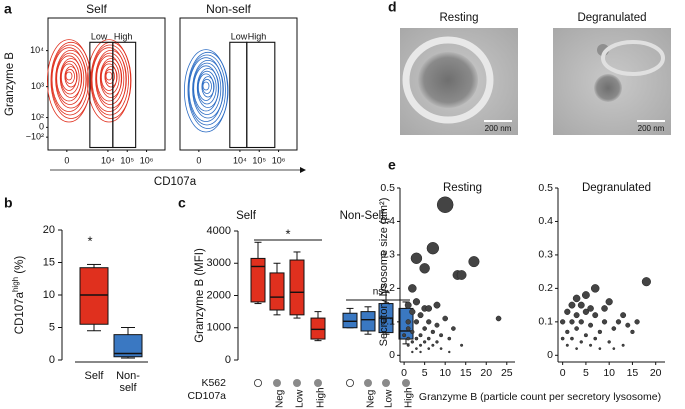 The image size is (685, 409). I want to click on x-tick-label: self, so click(128, 388).